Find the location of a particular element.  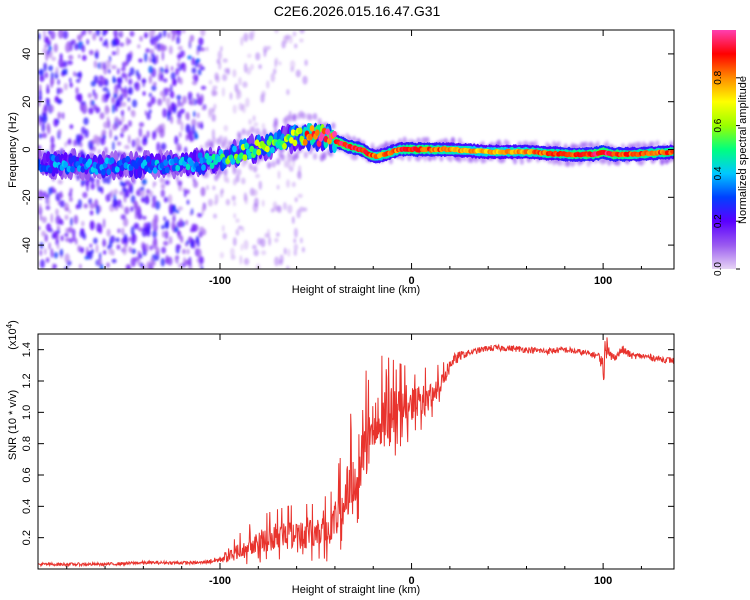

spectrogram-x-tick-label: 100 is located at coordinates (603, 281).